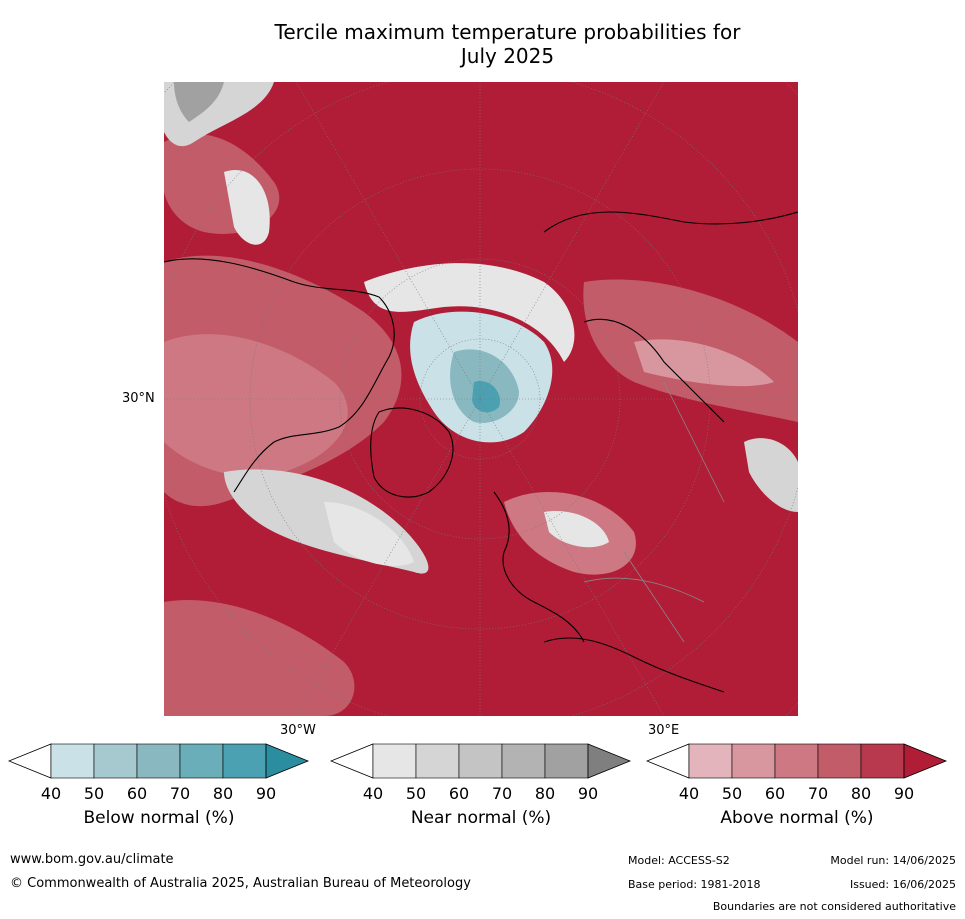 The image size is (965, 919). Describe the element at coordinates (259, 658) in the screenshot. I see `tropical-band` at that location.